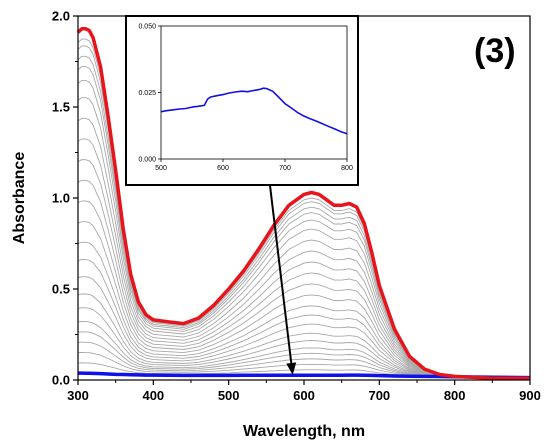 This screenshot has height=448, width=550. I want to click on final-spectrum-line, so click(304, 375).